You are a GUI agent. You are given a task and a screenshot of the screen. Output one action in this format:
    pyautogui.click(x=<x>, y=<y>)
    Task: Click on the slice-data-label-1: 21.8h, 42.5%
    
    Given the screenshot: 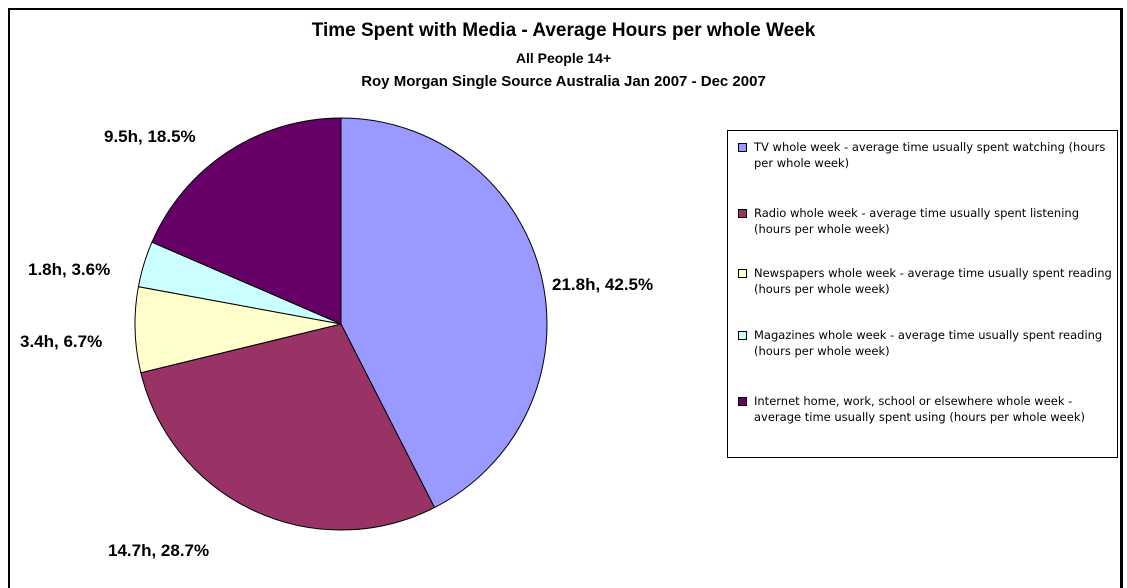 What is the action you would take?
    pyautogui.click(x=602, y=284)
    